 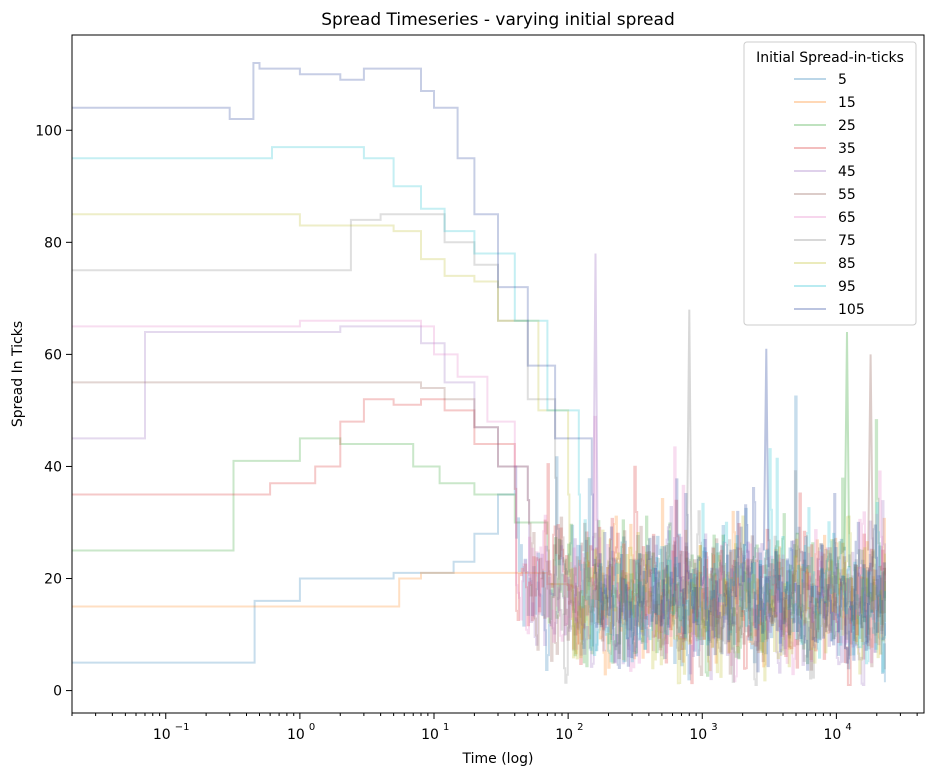 What do you see at coordinates (498, 759) in the screenshot?
I see `x-axis-label: Time (log)` at bounding box center [498, 759].